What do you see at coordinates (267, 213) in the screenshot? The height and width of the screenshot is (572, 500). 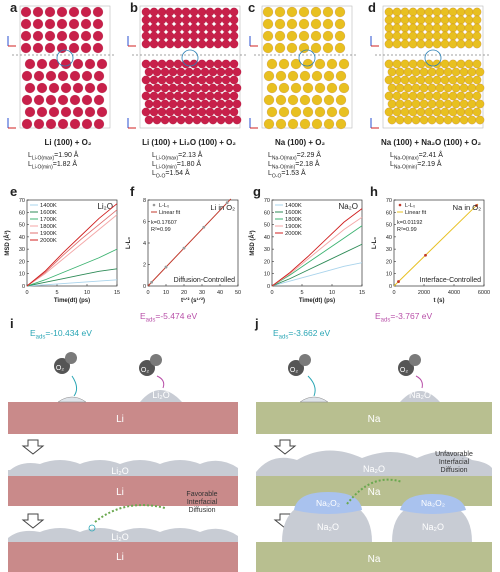 I see `y-tick-label: 60` at bounding box center [267, 213].